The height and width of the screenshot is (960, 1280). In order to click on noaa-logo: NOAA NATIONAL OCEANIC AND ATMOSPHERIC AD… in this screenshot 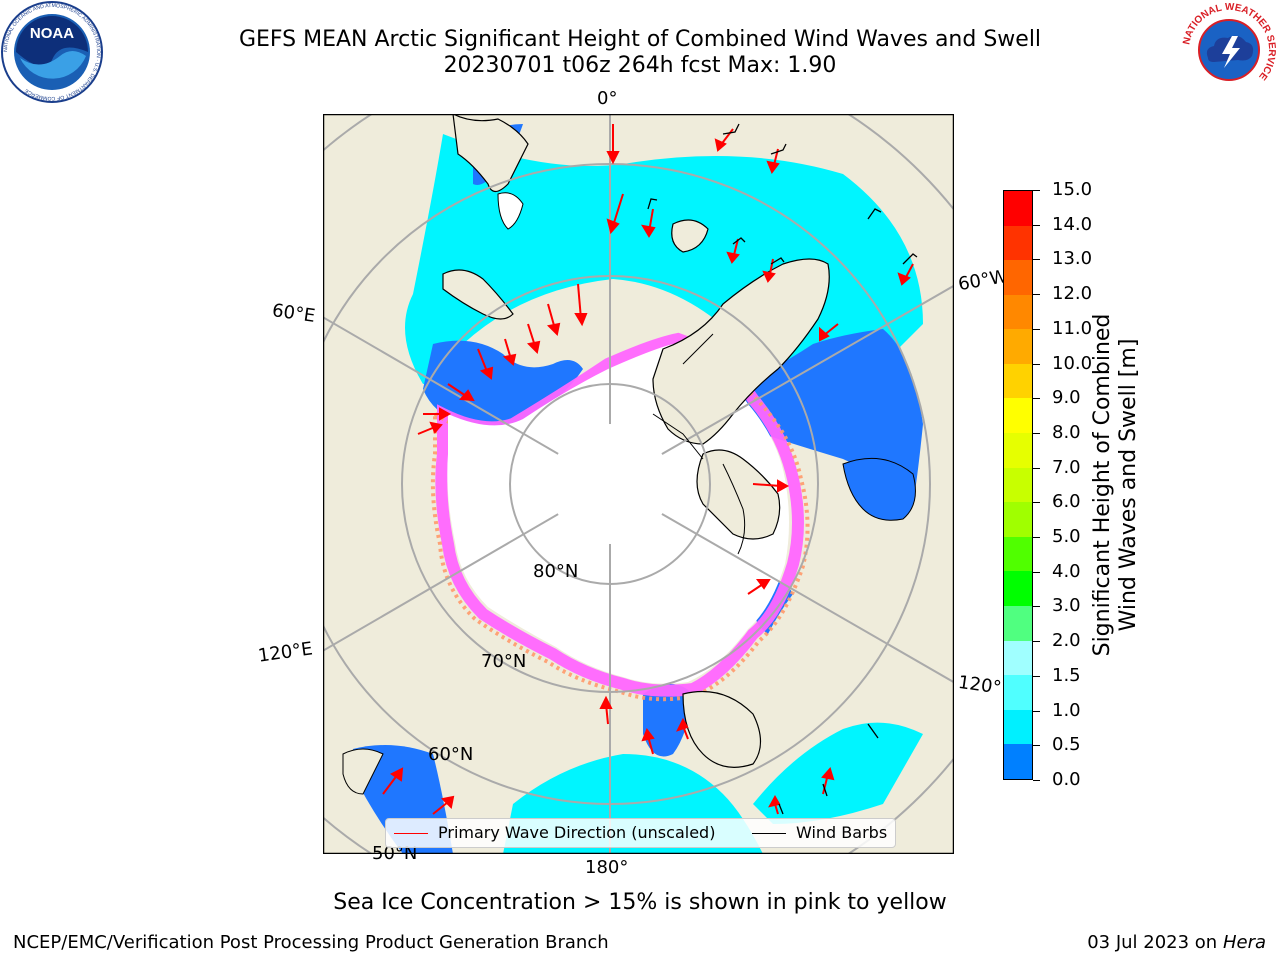, I will do `click(52, 52)`.